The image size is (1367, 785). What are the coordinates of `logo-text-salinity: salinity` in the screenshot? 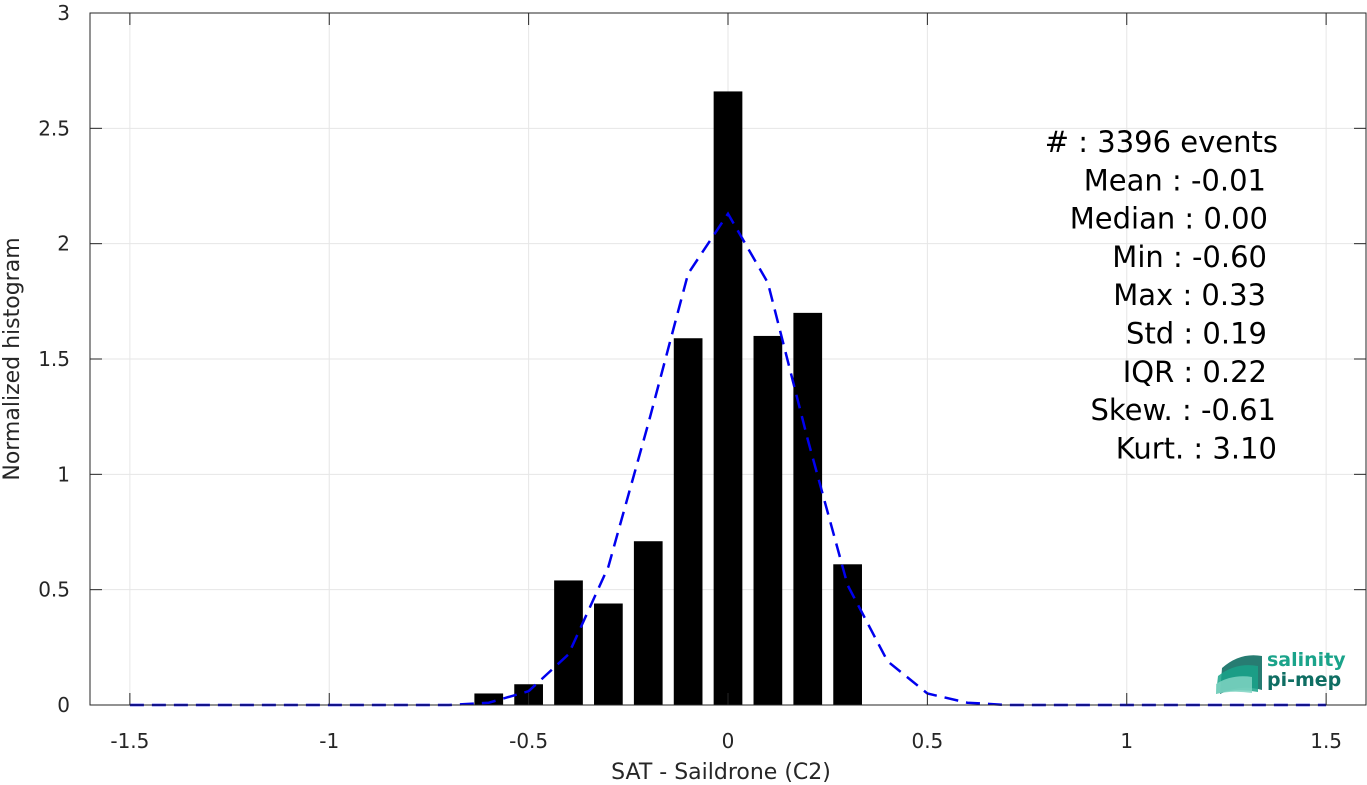 It's located at (1306, 660).